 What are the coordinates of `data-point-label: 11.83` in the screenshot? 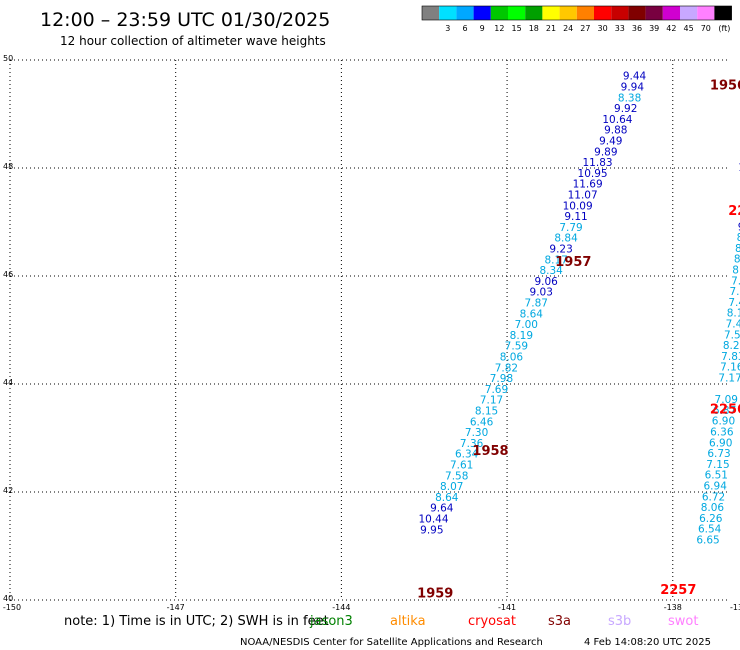 It's located at (598, 163).